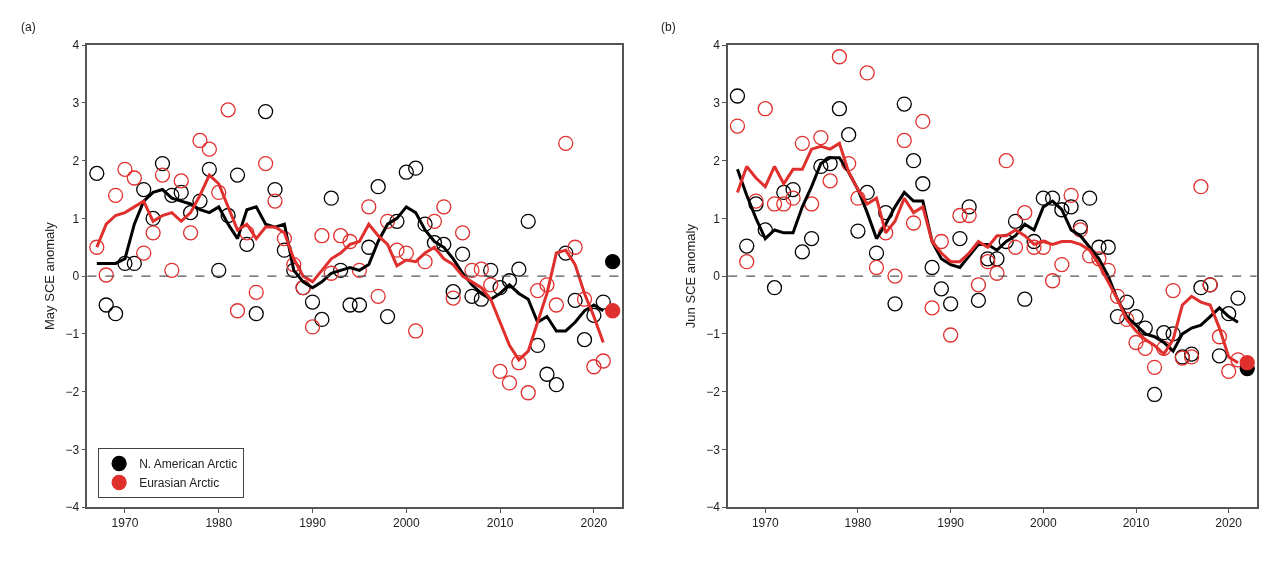 Image resolution: width=1265 pixels, height=563 pixels. I want to click on chart-title: (a), so click(28, 27).